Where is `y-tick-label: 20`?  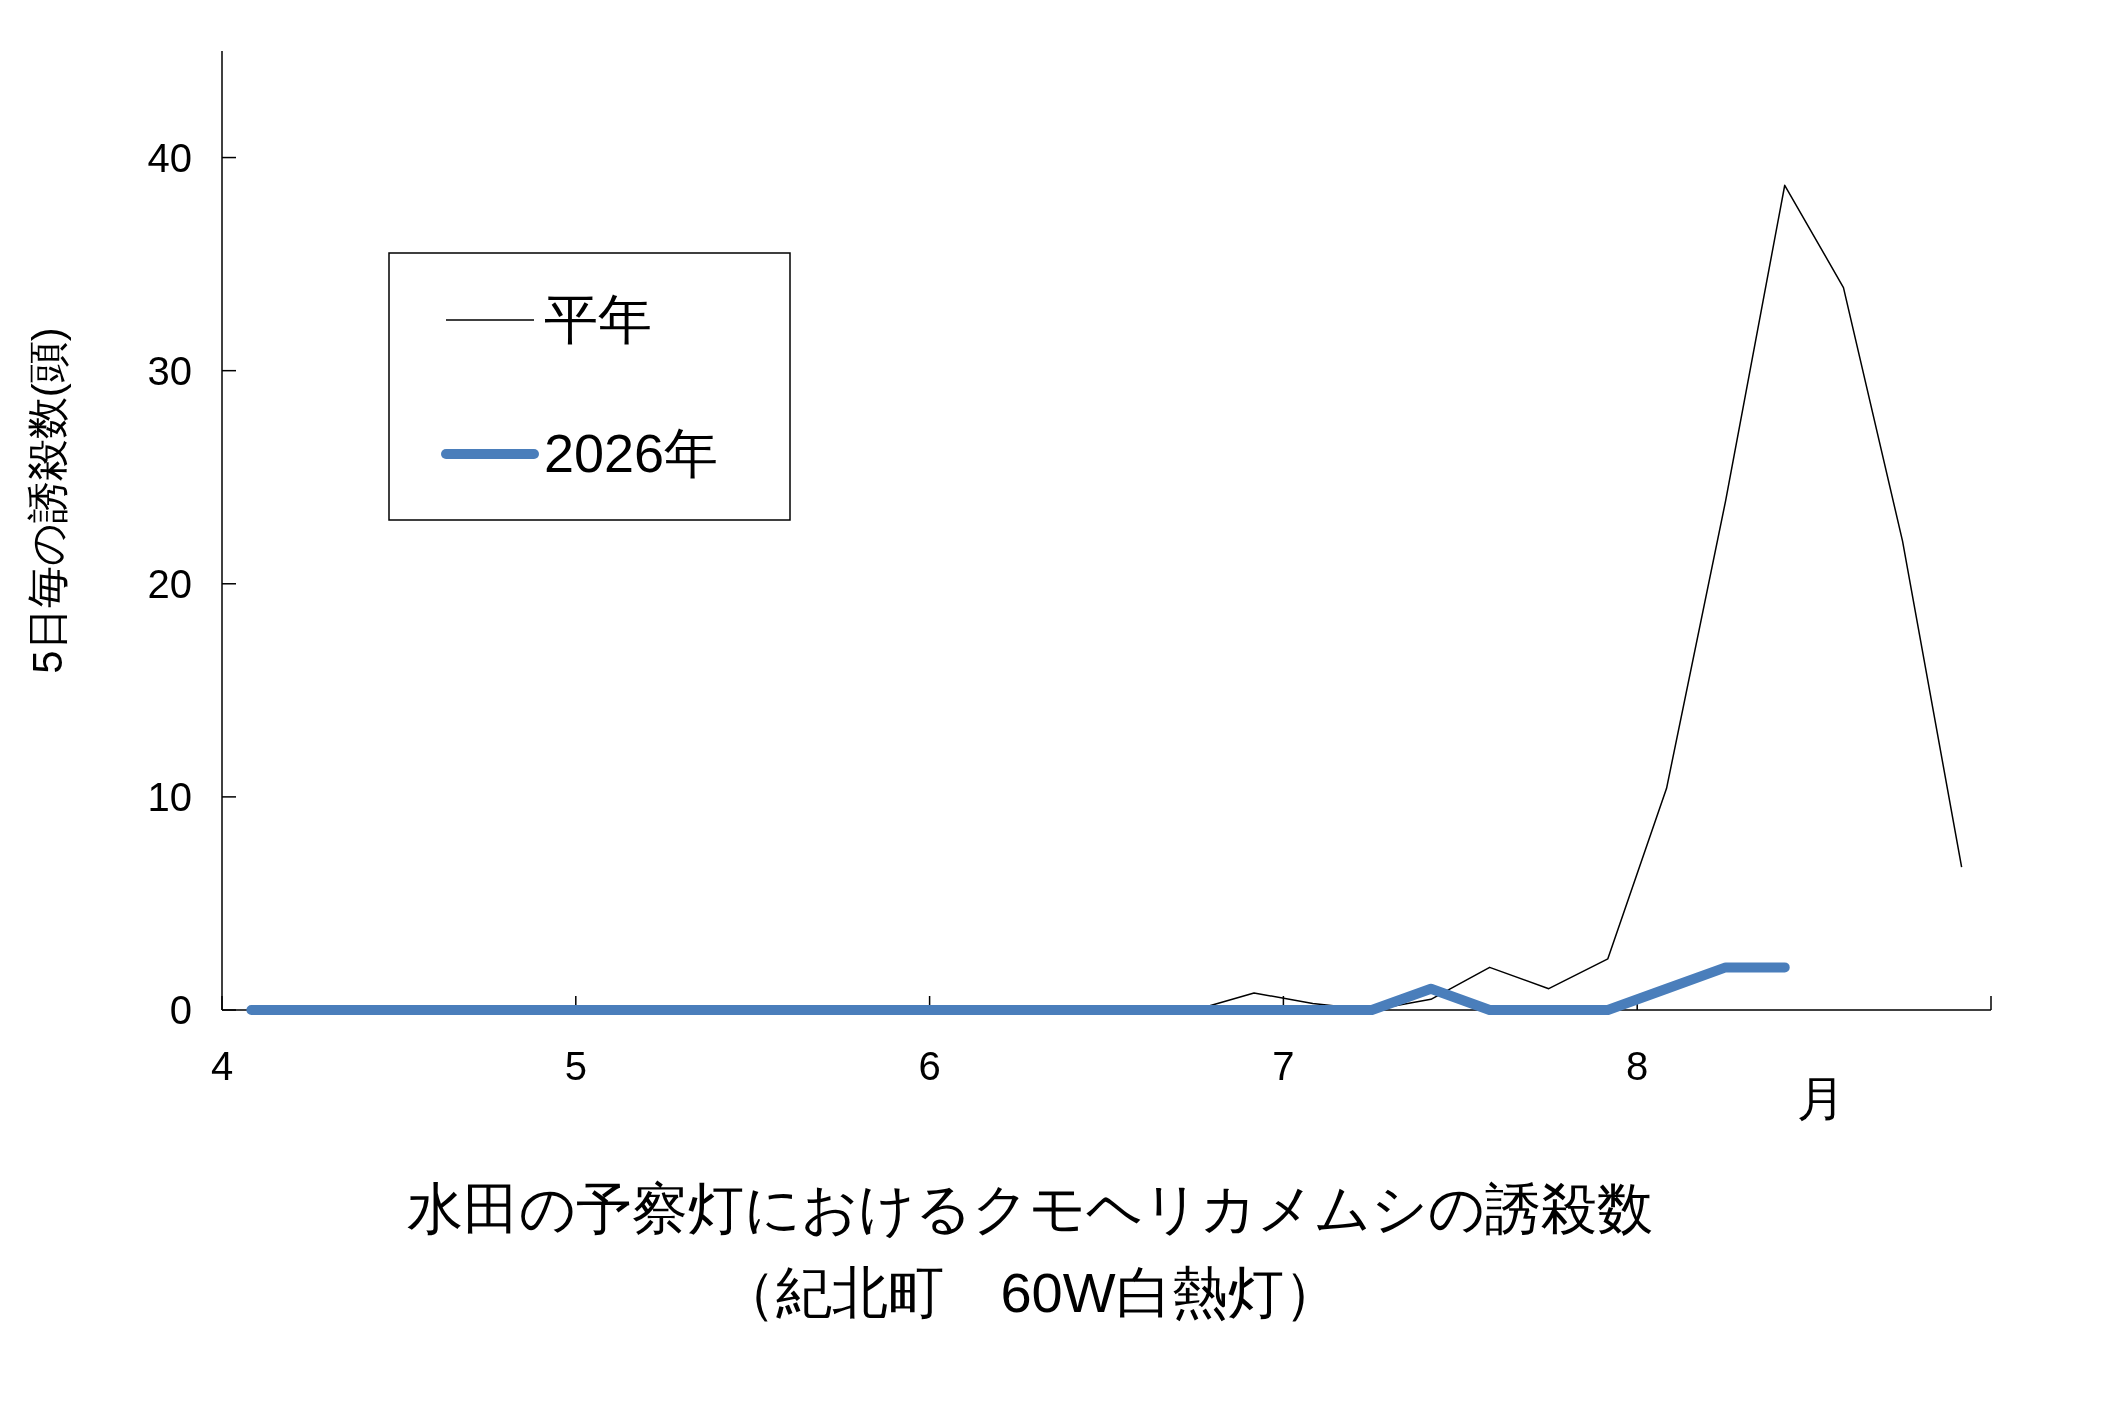 y-tick-label: 20 is located at coordinates (169, 583).